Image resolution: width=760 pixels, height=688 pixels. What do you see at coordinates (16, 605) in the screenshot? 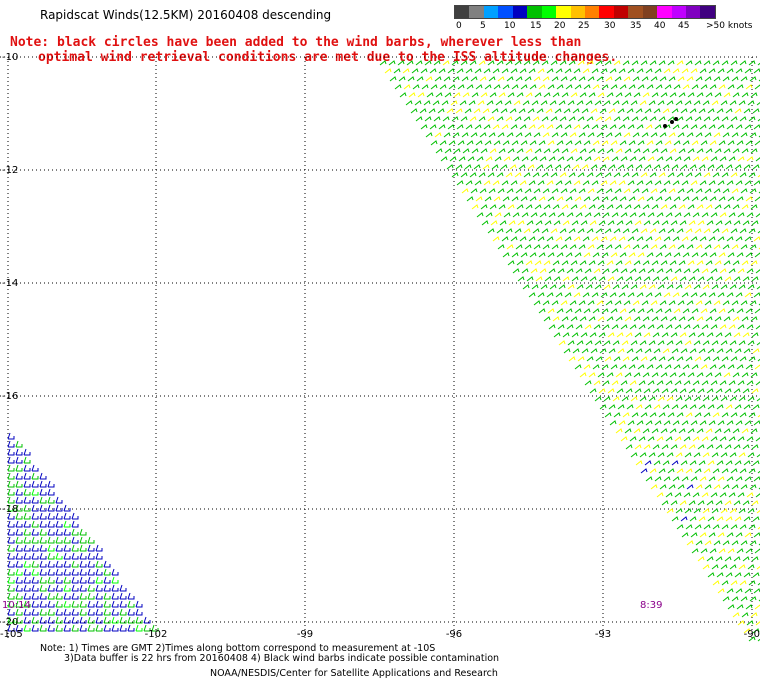
I see `west-swath-time: 10:14` at bounding box center [16, 605].